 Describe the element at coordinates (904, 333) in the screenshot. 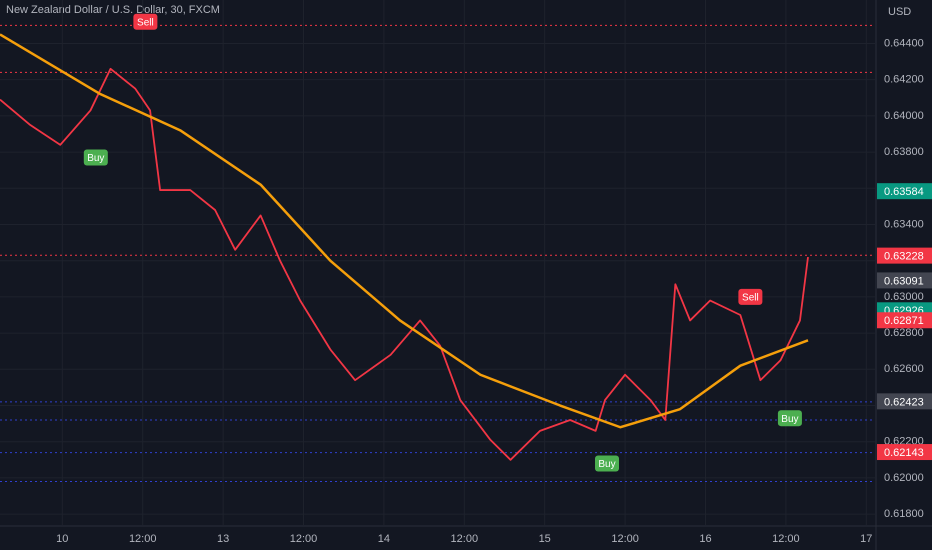

I see `y-tick-label: 0.62800` at that location.